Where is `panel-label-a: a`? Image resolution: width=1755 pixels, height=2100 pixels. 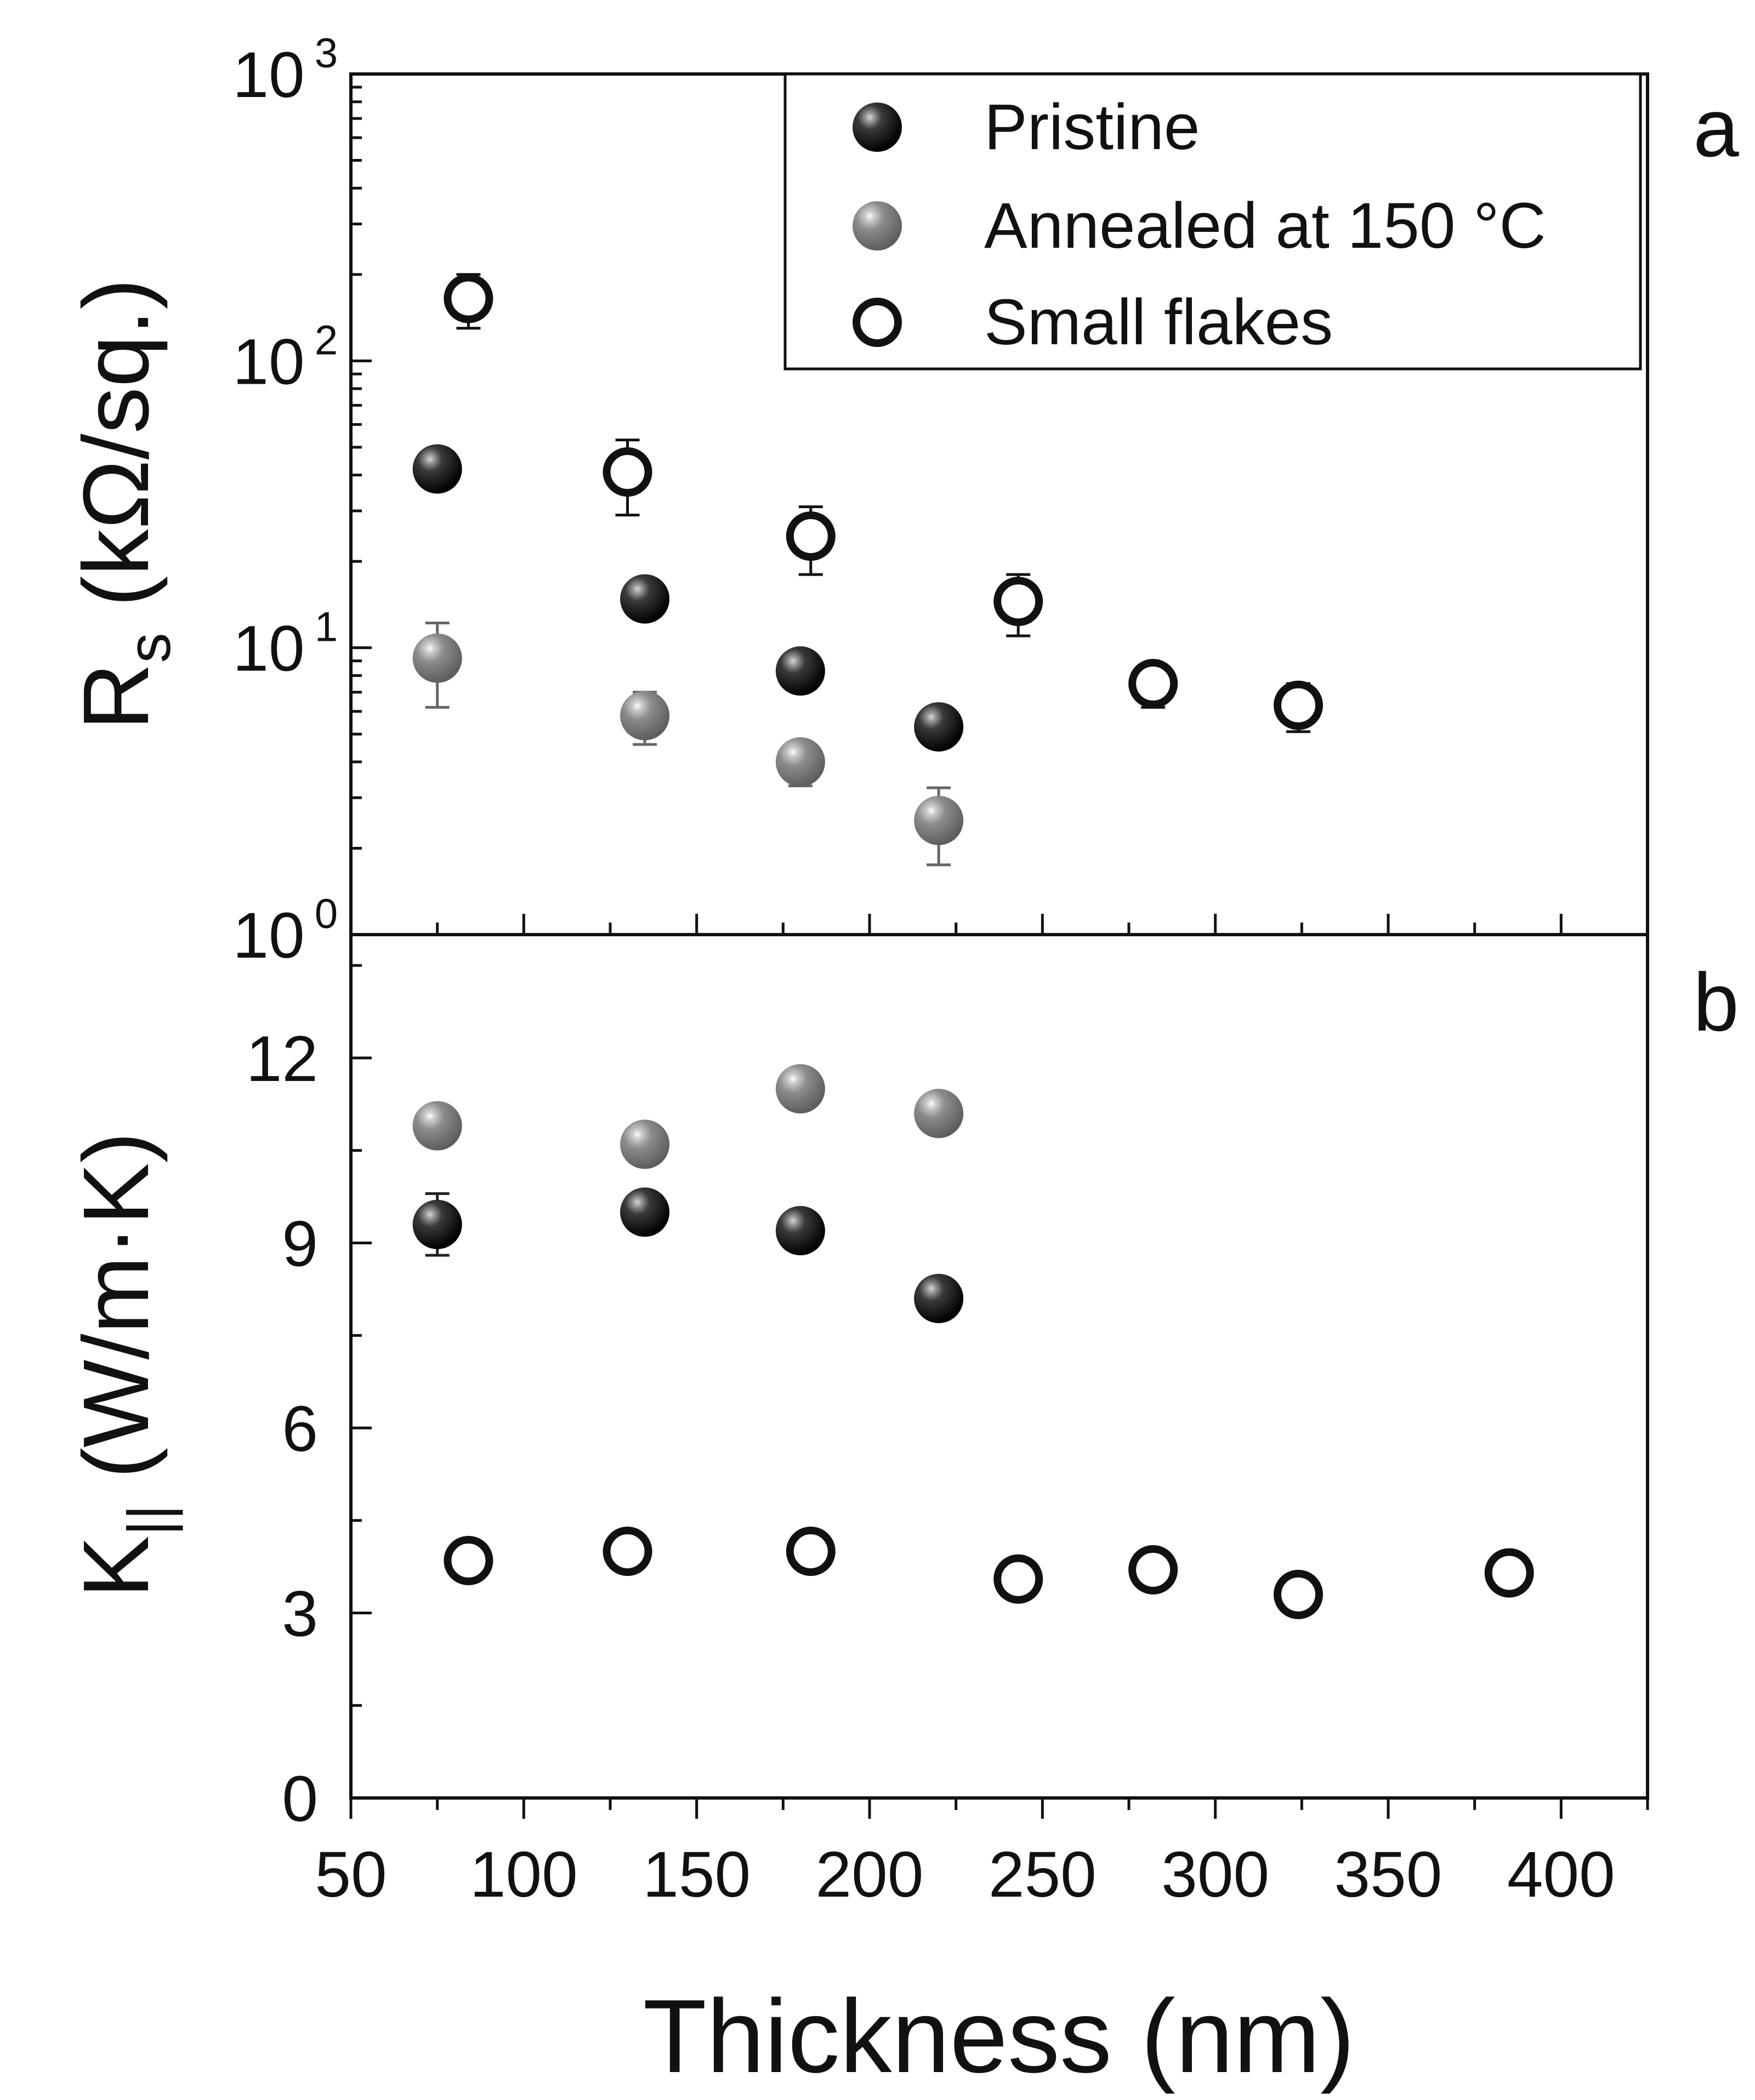 panel-label-a: a is located at coordinates (1716, 128).